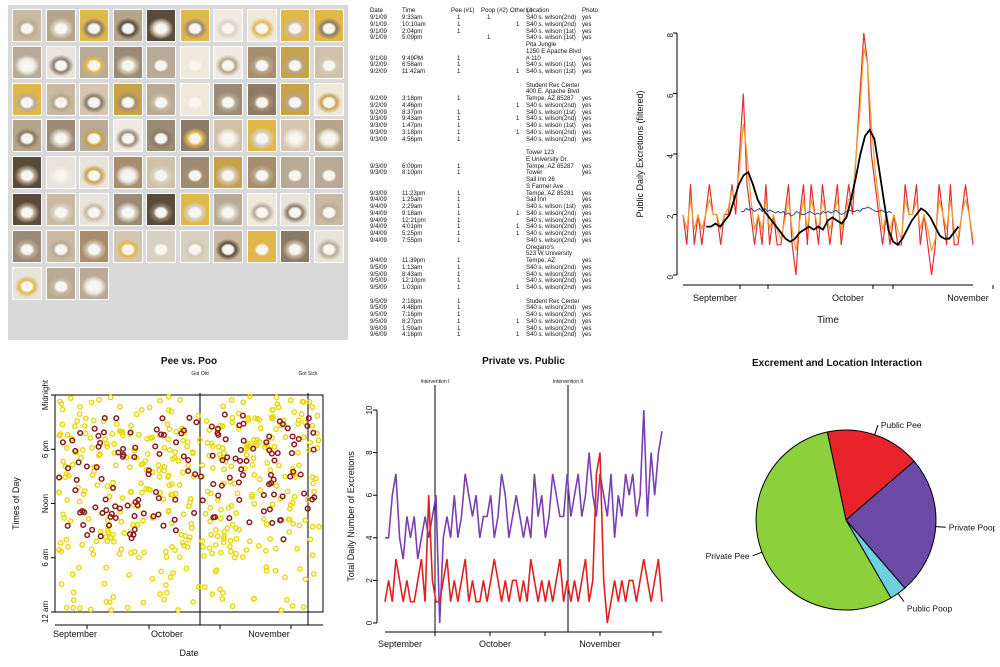 This screenshot has height=667, width=1000. I want to click on table-cell: Tower, so click(534, 173).